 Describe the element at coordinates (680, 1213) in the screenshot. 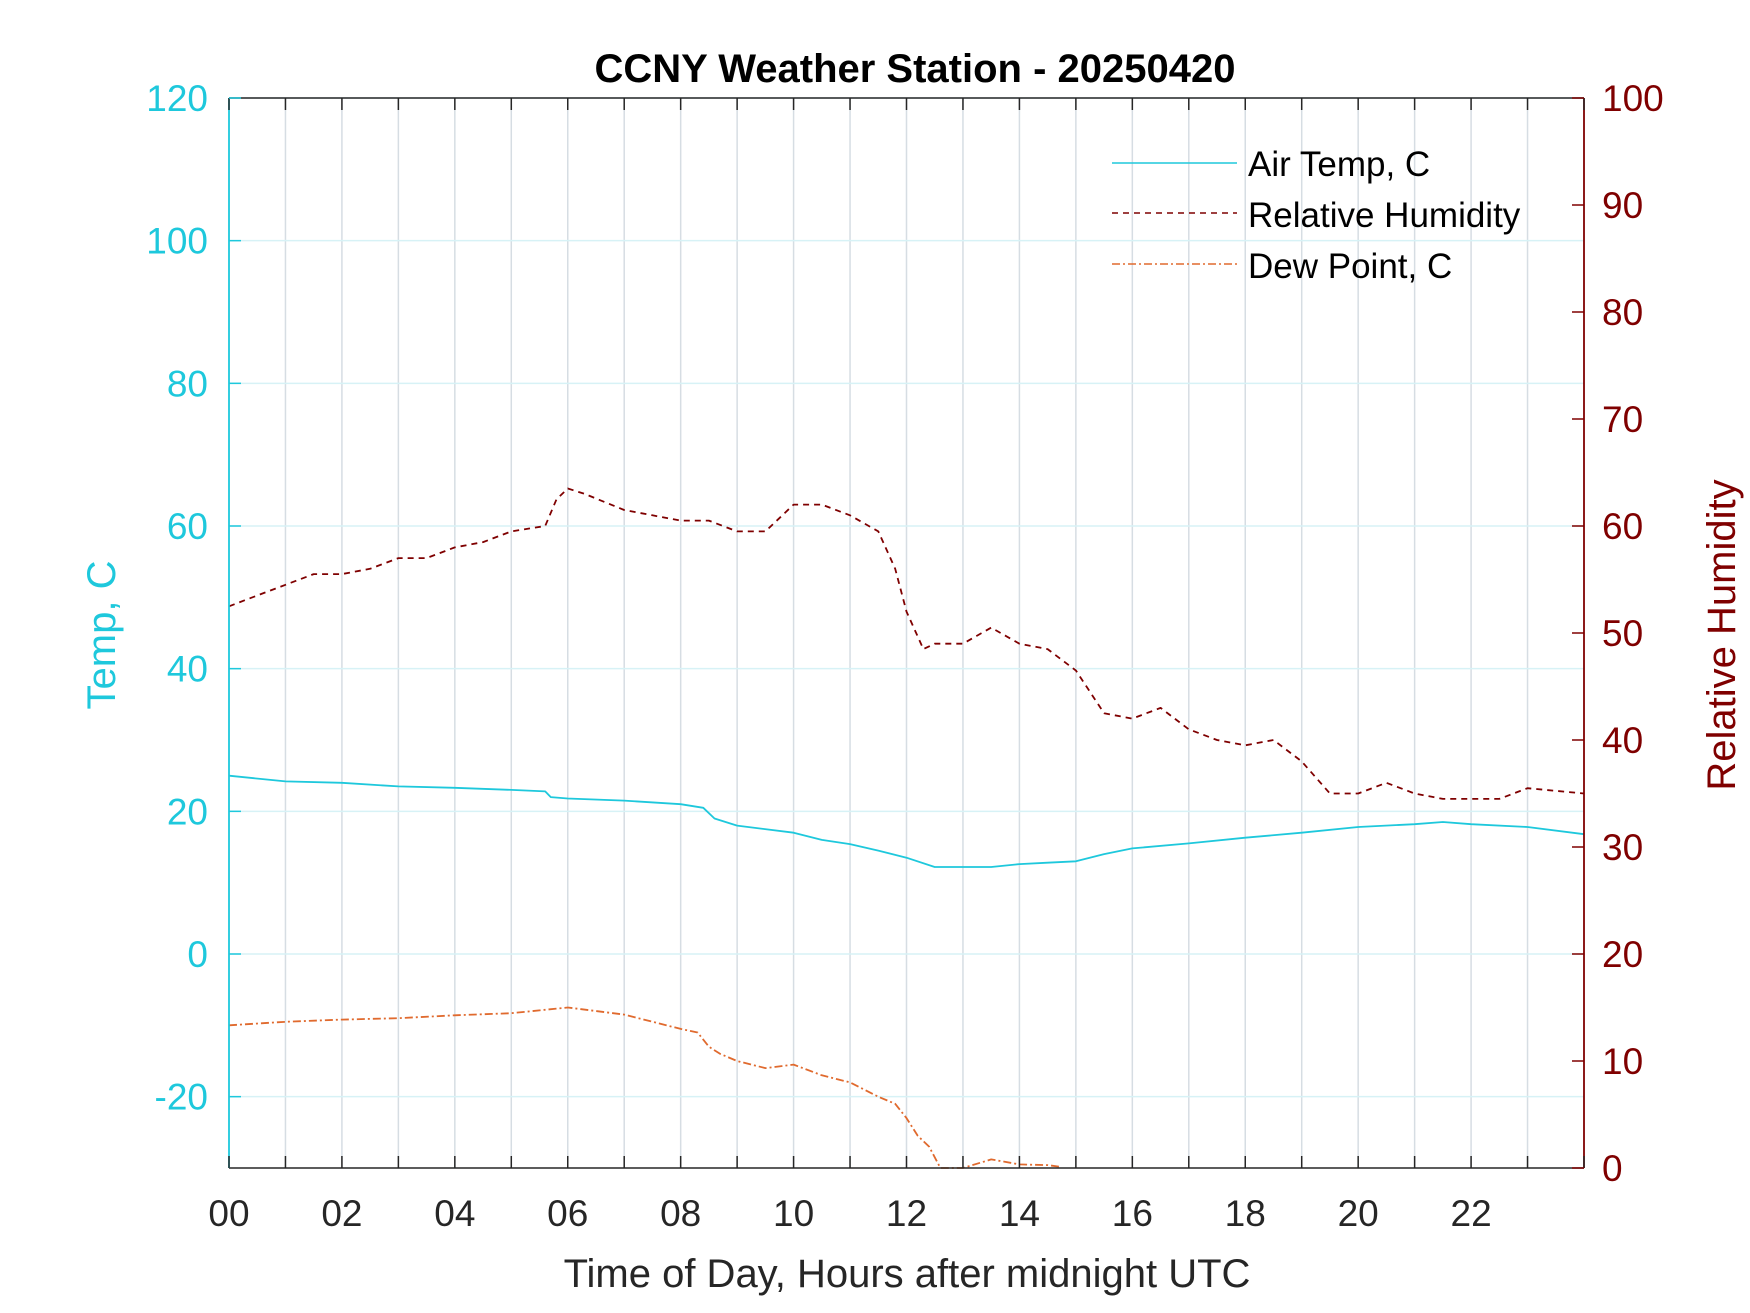

I see `x-tick-label: 08` at that location.